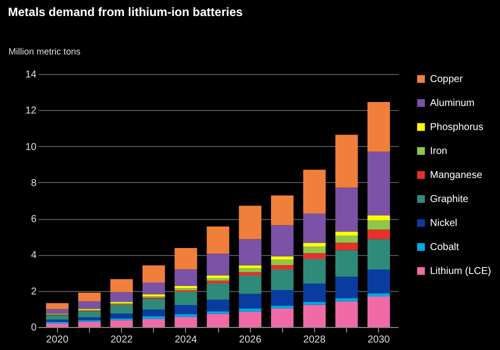 The width and height of the screenshot is (500, 350). I want to click on x-tick-label: 2022, so click(122, 340).